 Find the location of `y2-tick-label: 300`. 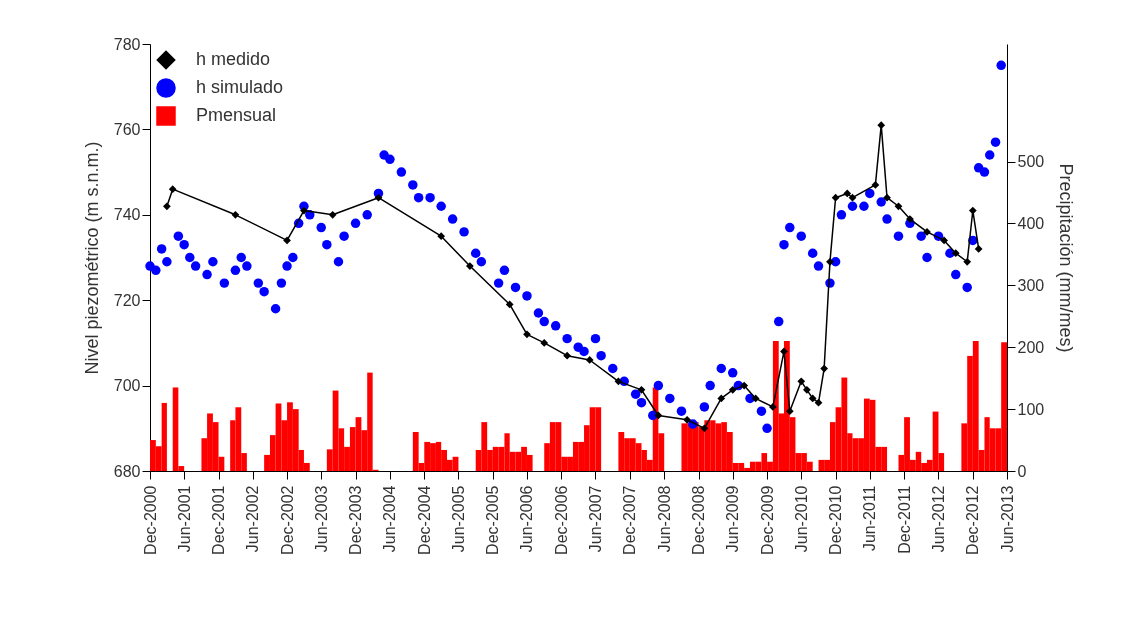

y2-tick-label: 300 is located at coordinates (1031, 285).